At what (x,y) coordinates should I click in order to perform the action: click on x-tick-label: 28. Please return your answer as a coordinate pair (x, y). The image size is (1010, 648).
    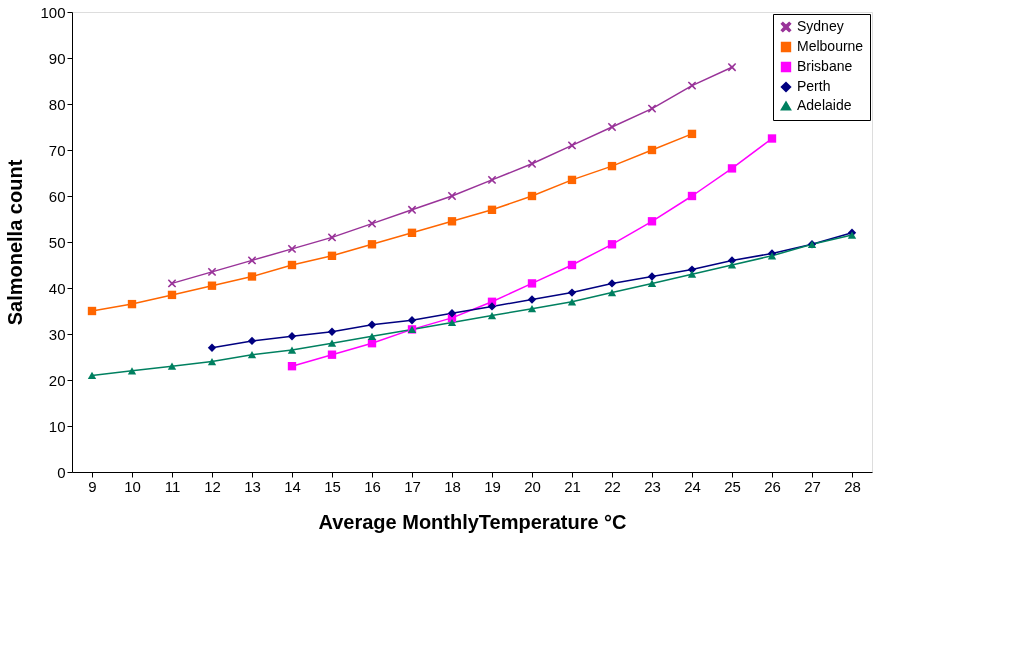
    Looking at the image, I should click on (852, 486).